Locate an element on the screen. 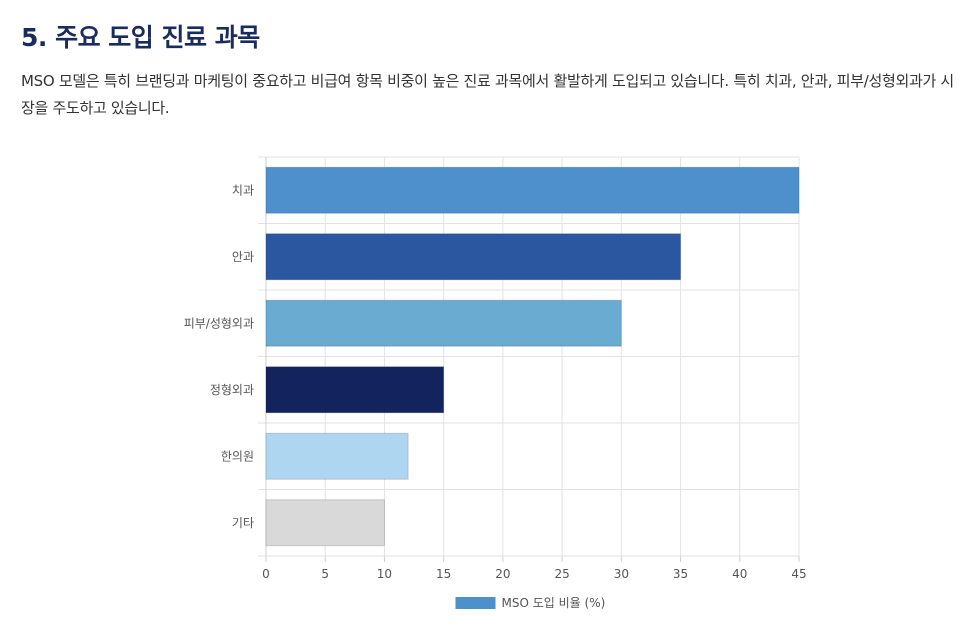 This screenshot has width=975, height=639. section-title: 5. 주요 도입 진료 과목 is located at coordinates (140, 37).